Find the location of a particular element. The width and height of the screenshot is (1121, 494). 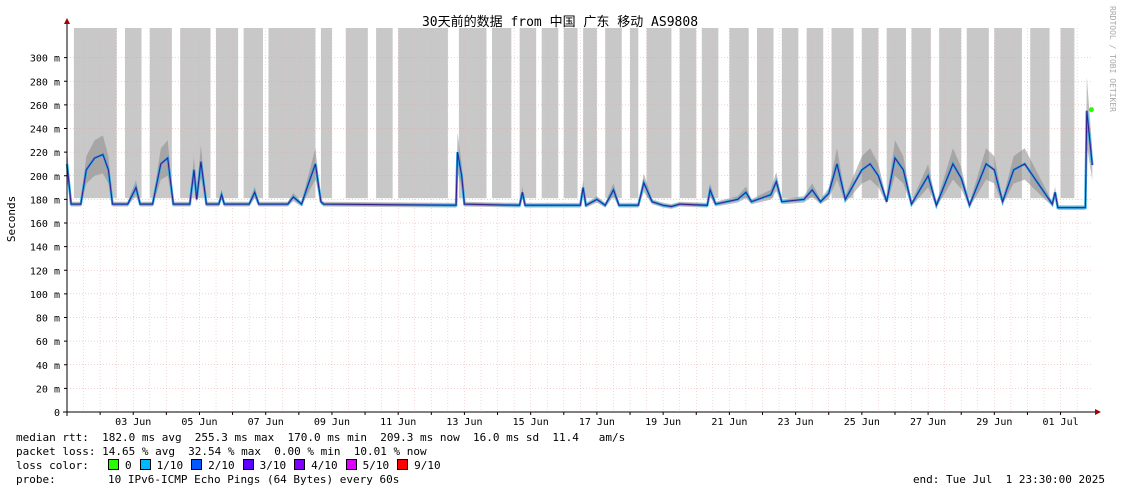

y-tick-label: 180 m is located at coordinates (45, 200).